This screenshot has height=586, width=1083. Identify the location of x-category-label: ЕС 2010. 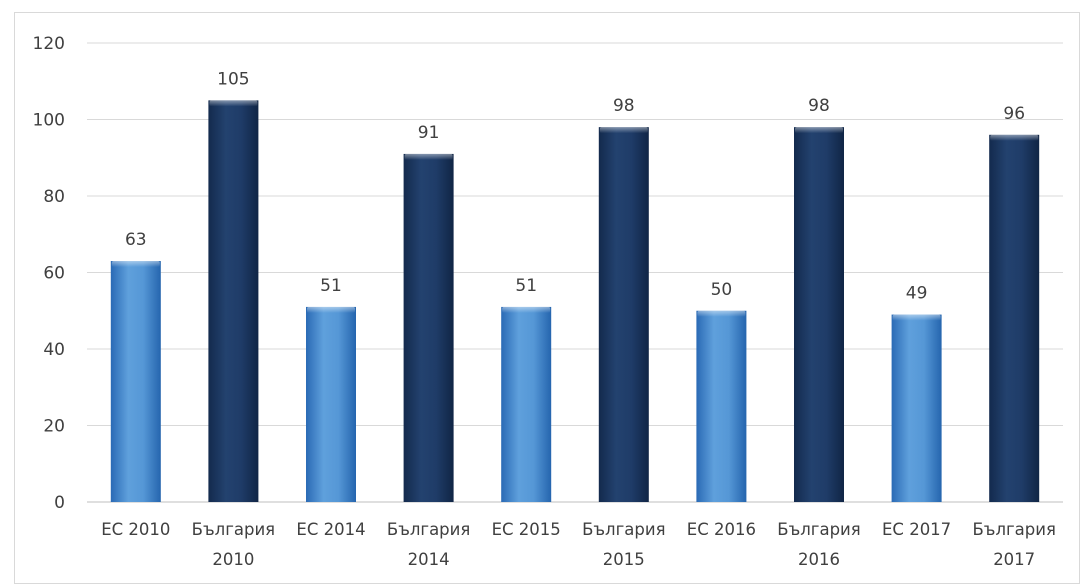
(135, 529).